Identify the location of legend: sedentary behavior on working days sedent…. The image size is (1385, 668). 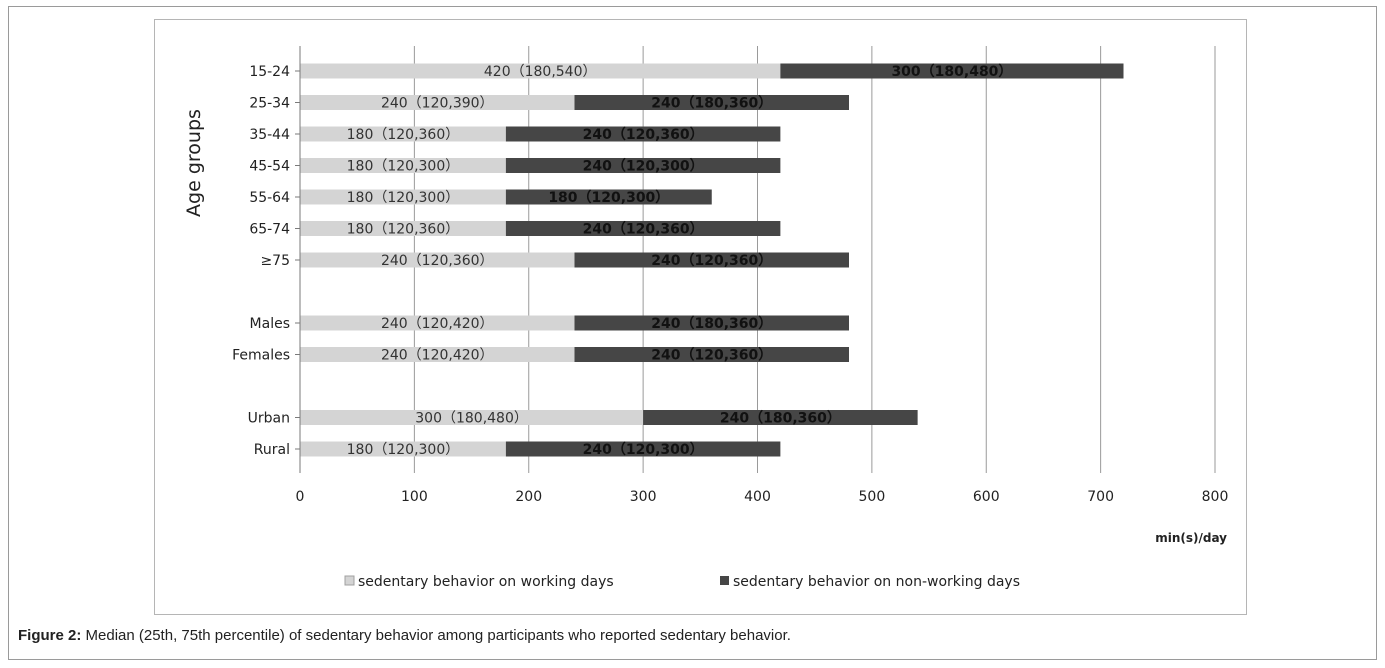
(682, 582).